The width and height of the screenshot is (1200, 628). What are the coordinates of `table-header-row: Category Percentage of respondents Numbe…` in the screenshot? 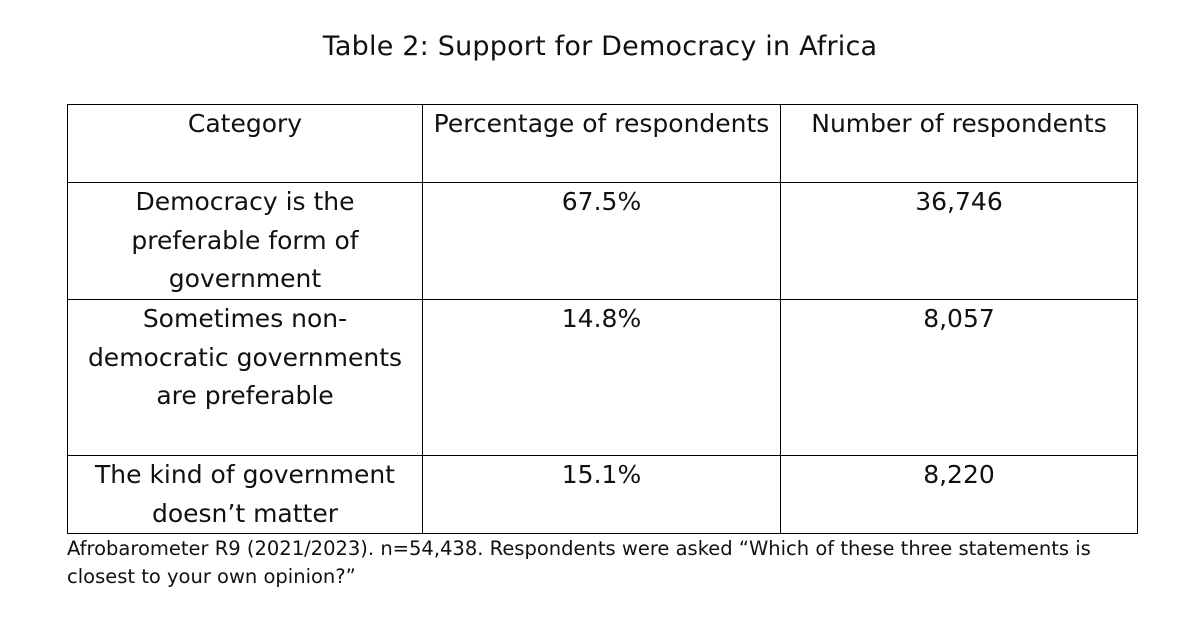 It's located at (602, 143).